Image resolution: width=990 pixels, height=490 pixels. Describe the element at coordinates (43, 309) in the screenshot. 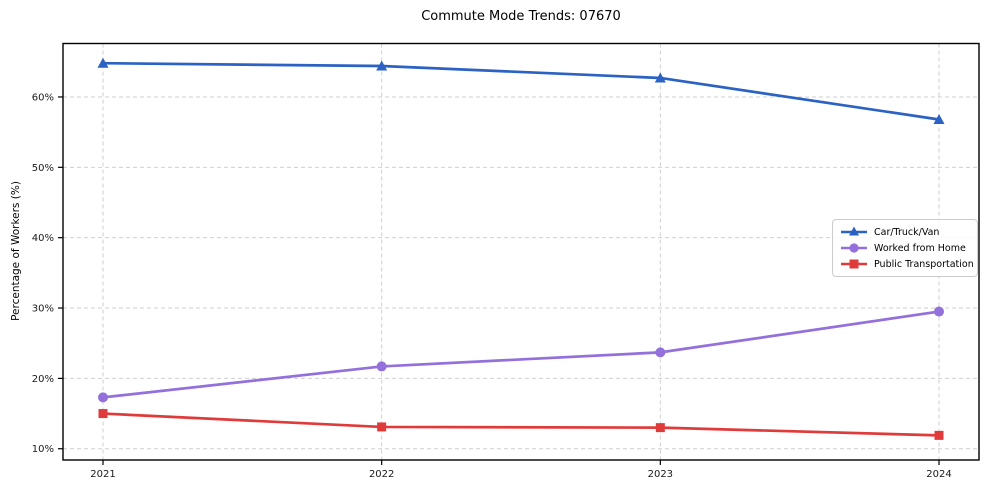

I see `y-tick-label: 30%` at that location.